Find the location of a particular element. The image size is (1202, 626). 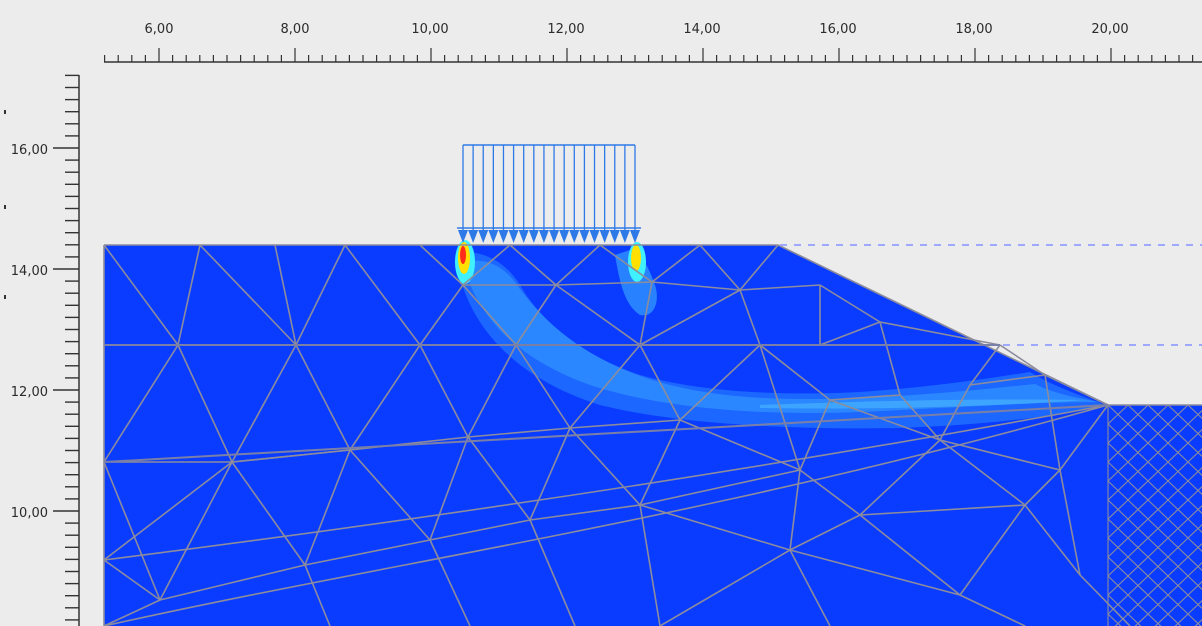

shear-band-streak is located at coordinates (922, 404).